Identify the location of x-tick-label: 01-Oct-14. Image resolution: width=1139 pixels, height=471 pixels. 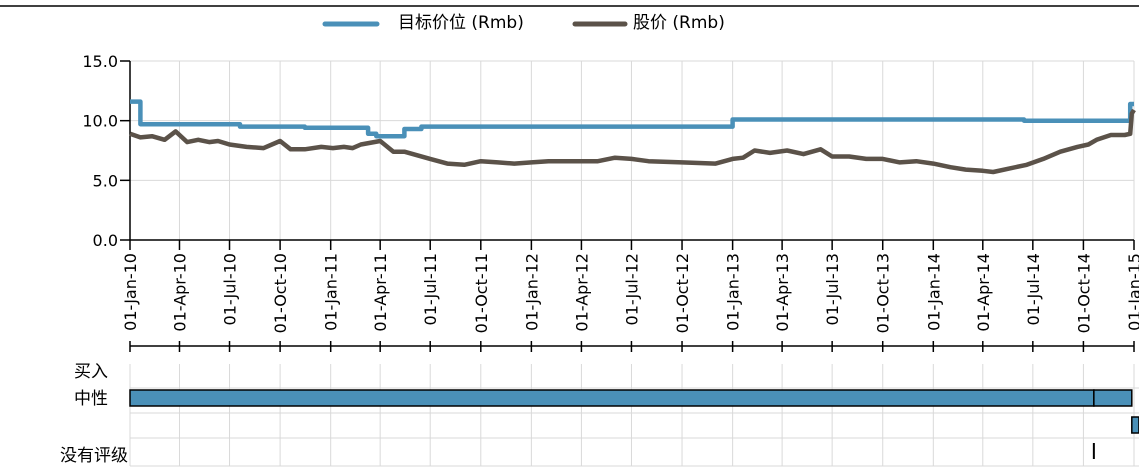
(1083, 293).